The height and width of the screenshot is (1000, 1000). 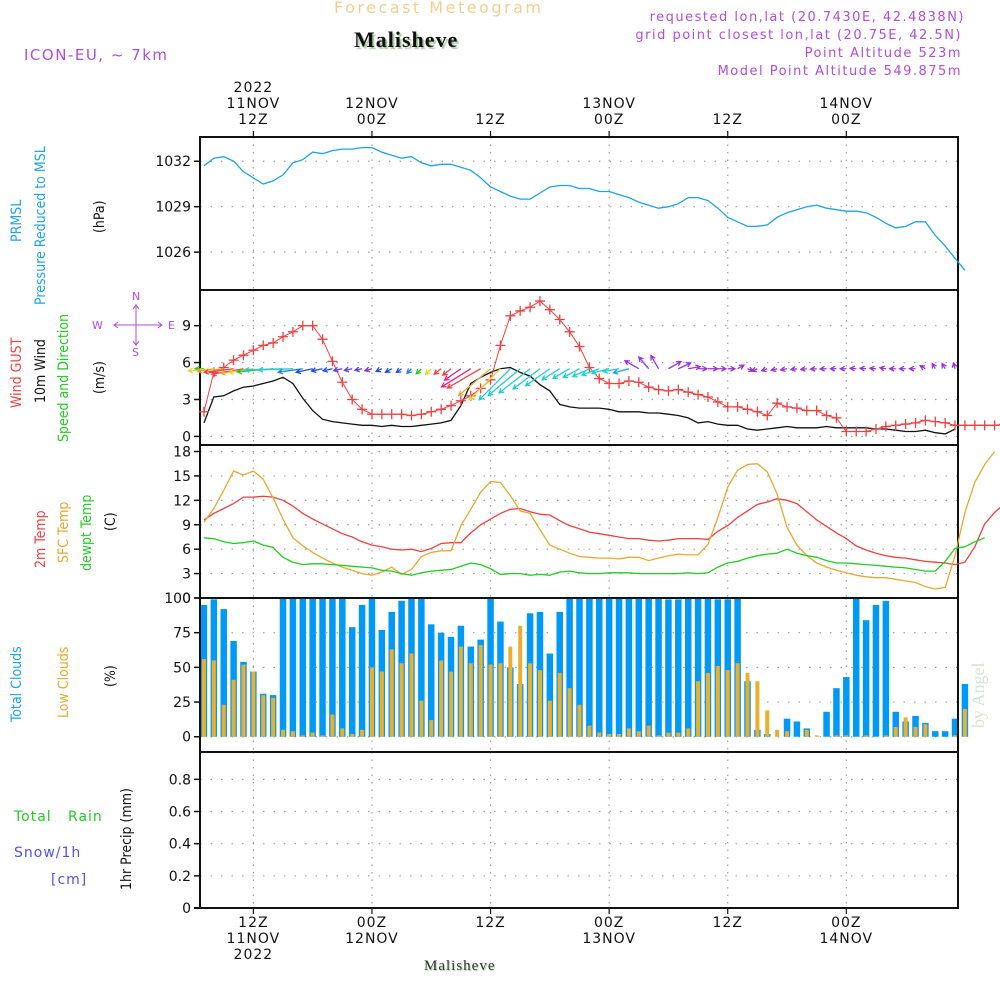 I want to click on pressure-panel: 1026 1029 1032, so click(x=557, y=213).